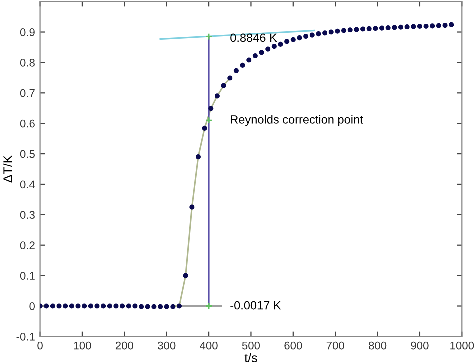 The height and width of the screenshot is (364, 474). What do you see at coordinates (297, 120) in the screenshot?
I see `annotation: Reynolds correction point` at bounding box center [297, 120].